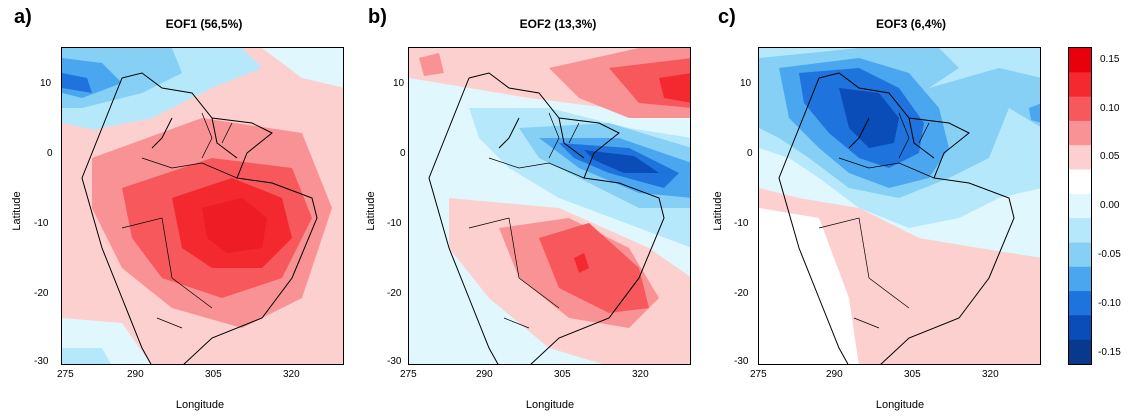 This screenshot has height=419, width=1141. I want to click on panel-c-xtick: 290, so click(834, 374).